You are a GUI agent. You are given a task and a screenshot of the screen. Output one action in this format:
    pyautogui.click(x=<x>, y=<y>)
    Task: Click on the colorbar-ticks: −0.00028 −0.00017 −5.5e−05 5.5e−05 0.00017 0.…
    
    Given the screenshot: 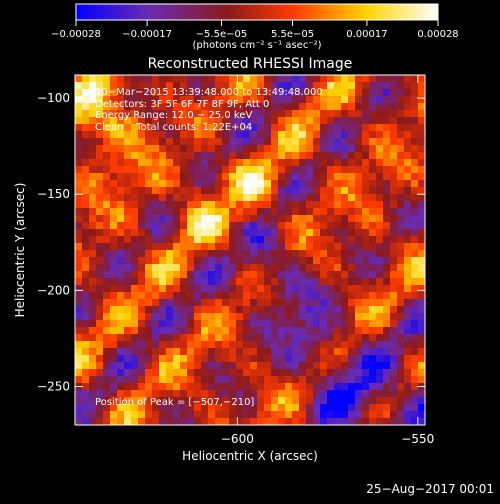 What is the action you would take?
    pyautogui.click(x=255, y=30)
    